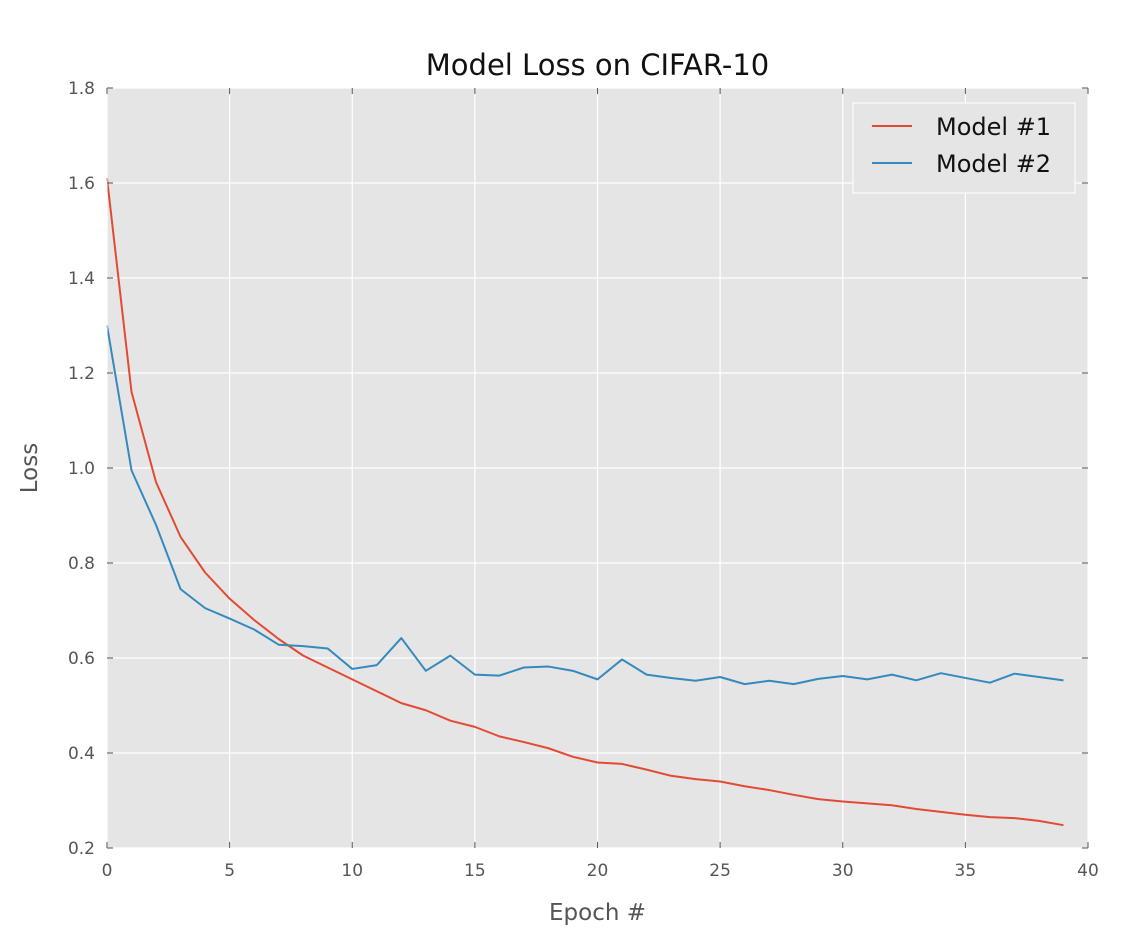 The height and width of the screenshot is (932, 1131). Describe the element at coordinates (30, 468) in the screenshot. I see `y-axis-label: Loss` at that location.